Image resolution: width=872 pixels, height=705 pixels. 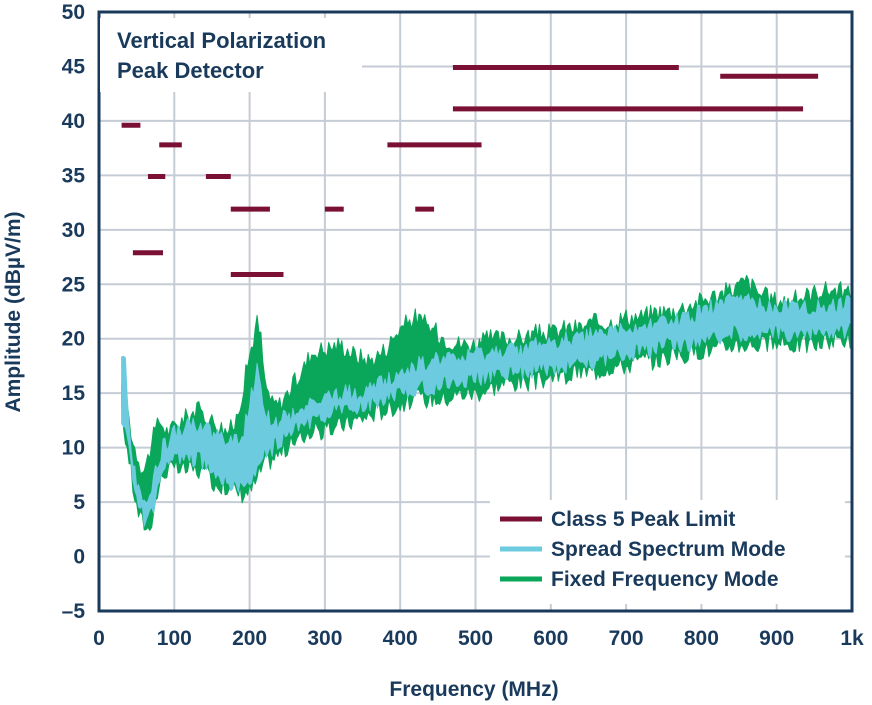 I want to click on x-tick-label: 100, so click(x=174, y=638).